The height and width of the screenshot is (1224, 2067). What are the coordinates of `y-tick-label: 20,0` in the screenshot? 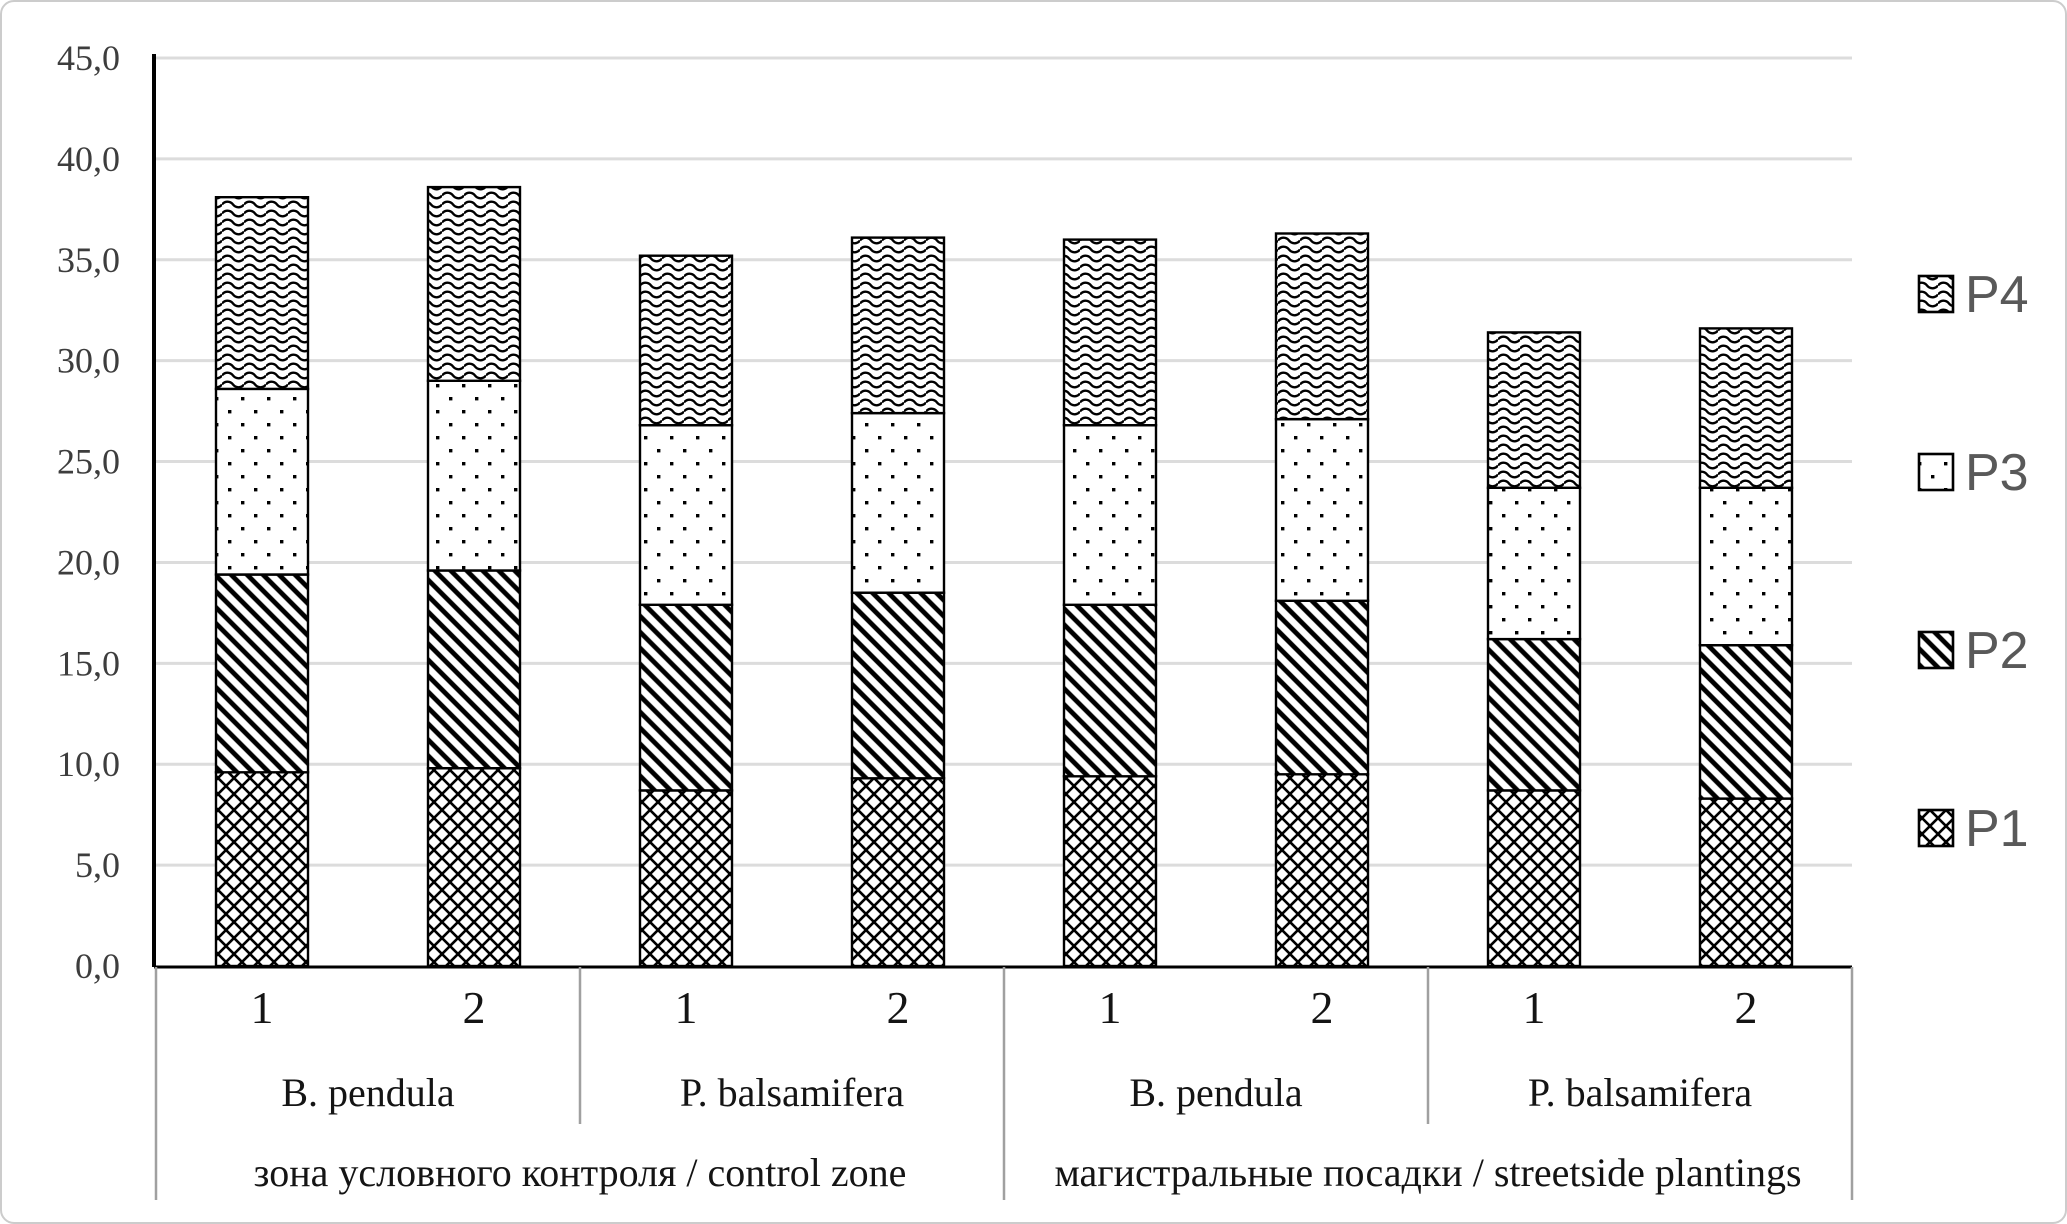 It's located at (88, 562).